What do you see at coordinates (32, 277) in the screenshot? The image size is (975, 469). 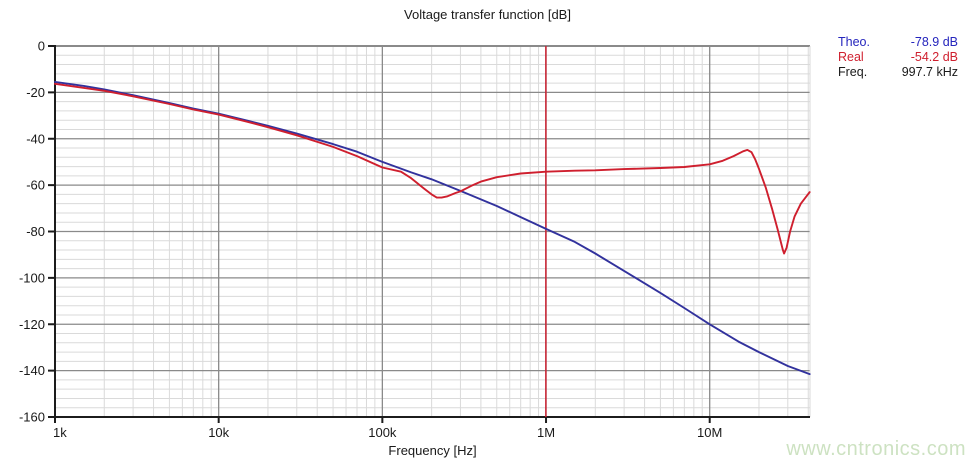 I see `y-tick-label: -100` at bounding box center [32, 277].